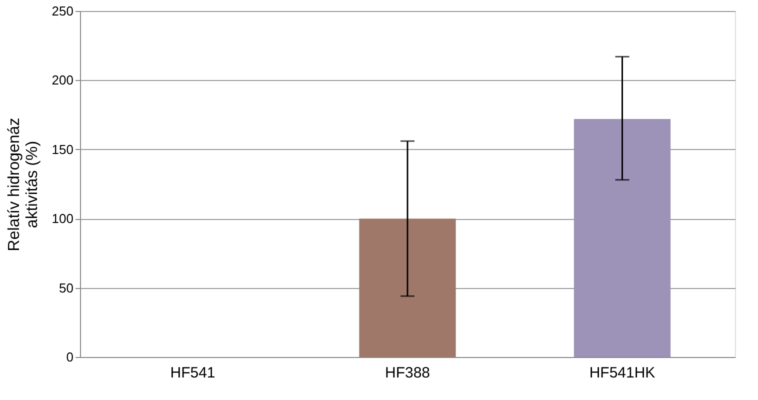 The height and width of the screenshot is (400, 758). What do you see at coordinates (70, 357) in the screenshot?
I see `y-tick-label: 0` at bounding box center [70, 357].